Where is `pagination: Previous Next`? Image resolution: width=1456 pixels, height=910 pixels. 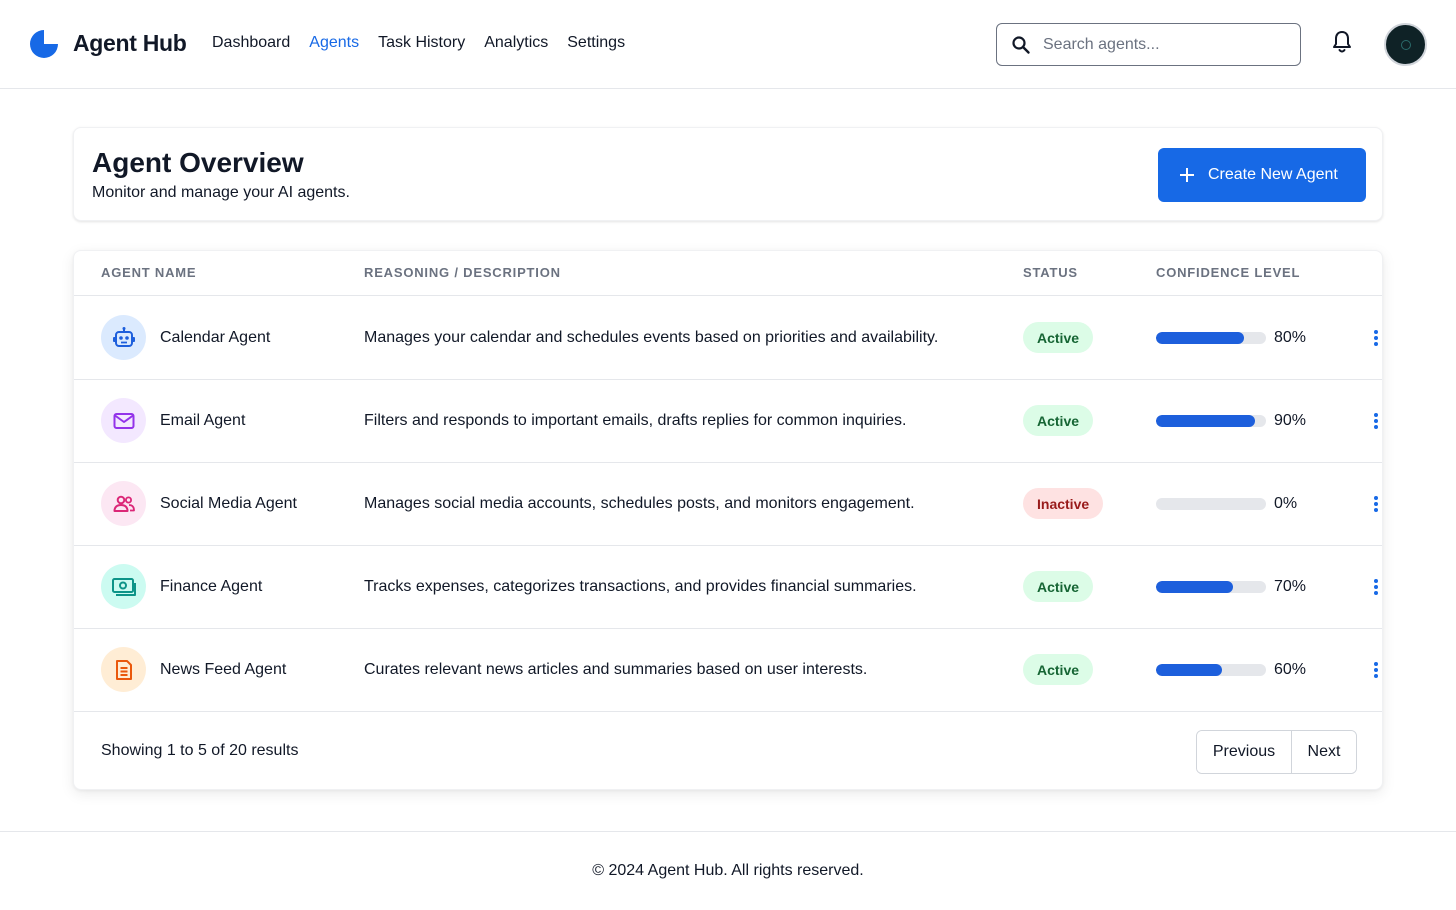
pagination: Previous Next is located at coordinates (1276, 752).